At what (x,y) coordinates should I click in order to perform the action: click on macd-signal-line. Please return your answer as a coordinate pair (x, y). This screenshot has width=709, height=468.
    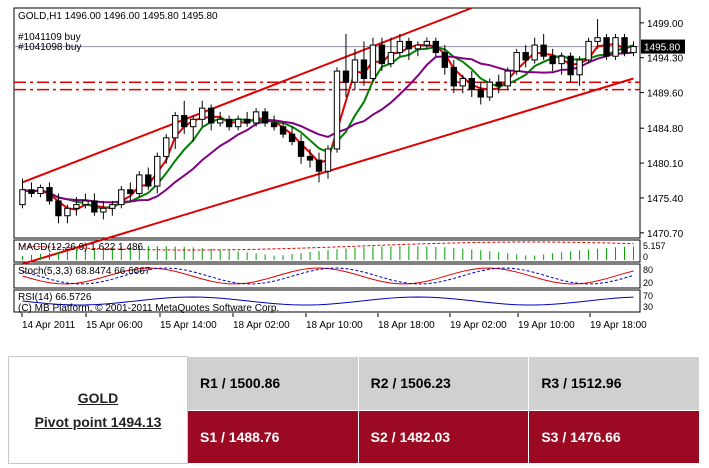
    Looking at the image, I should click on (328, 246).